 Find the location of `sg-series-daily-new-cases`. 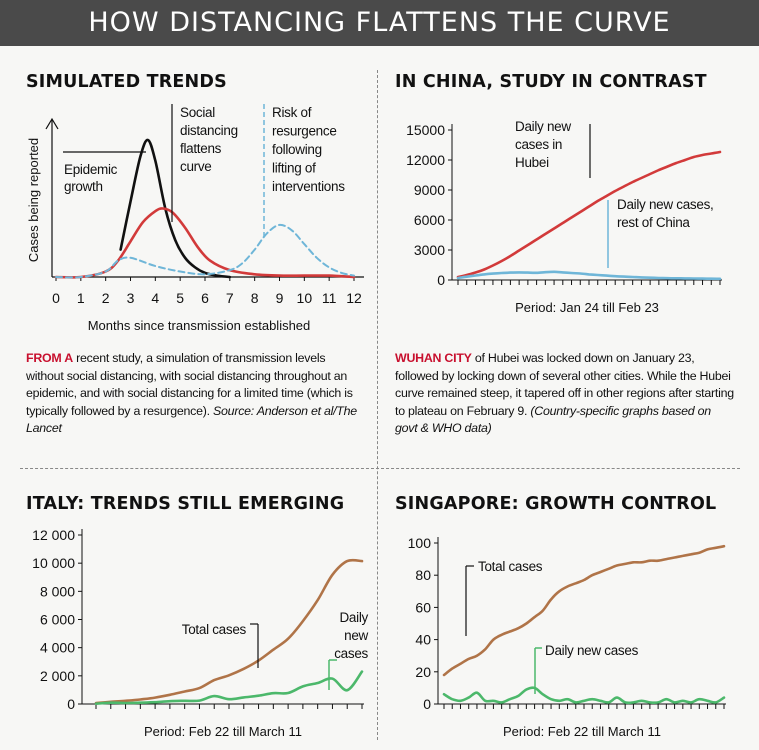

sg-series-daily-new-cases is located at coordinates (584, 695).